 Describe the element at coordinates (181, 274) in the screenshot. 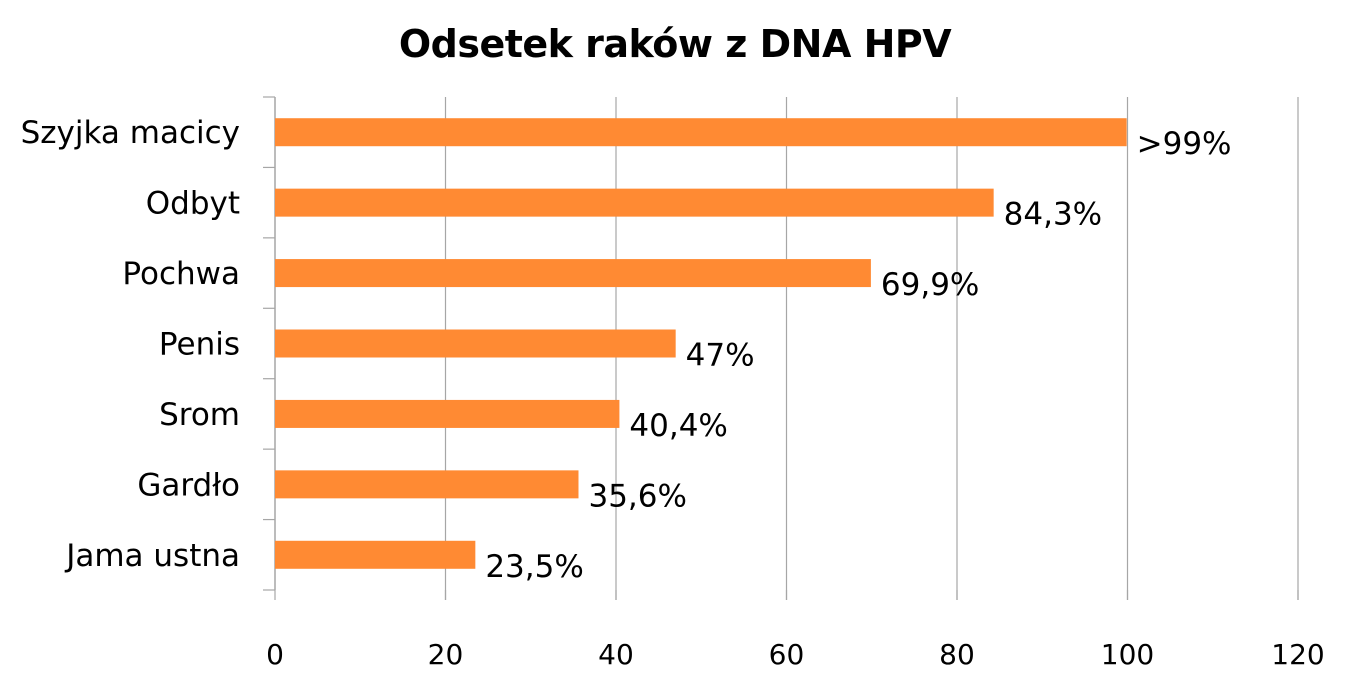

I see `category-label: Pochwa` at that location.